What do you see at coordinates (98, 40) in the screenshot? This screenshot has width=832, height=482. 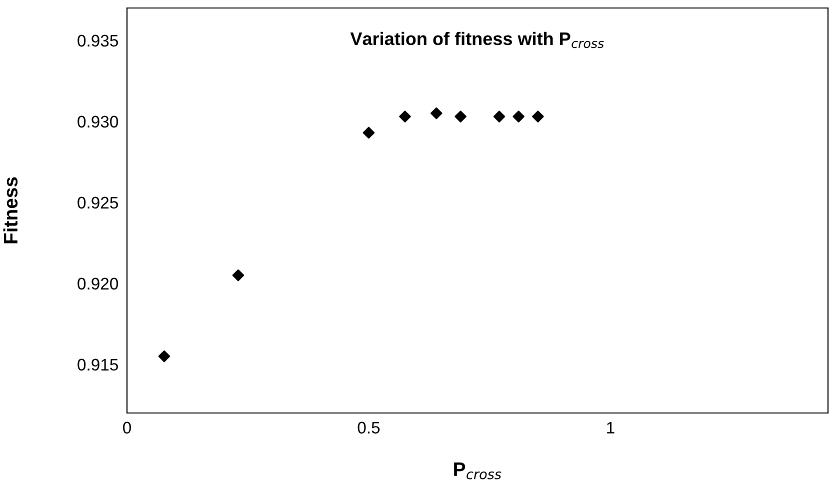 I see `y-tick-label: 0.935` at bounding box center [98, 40].